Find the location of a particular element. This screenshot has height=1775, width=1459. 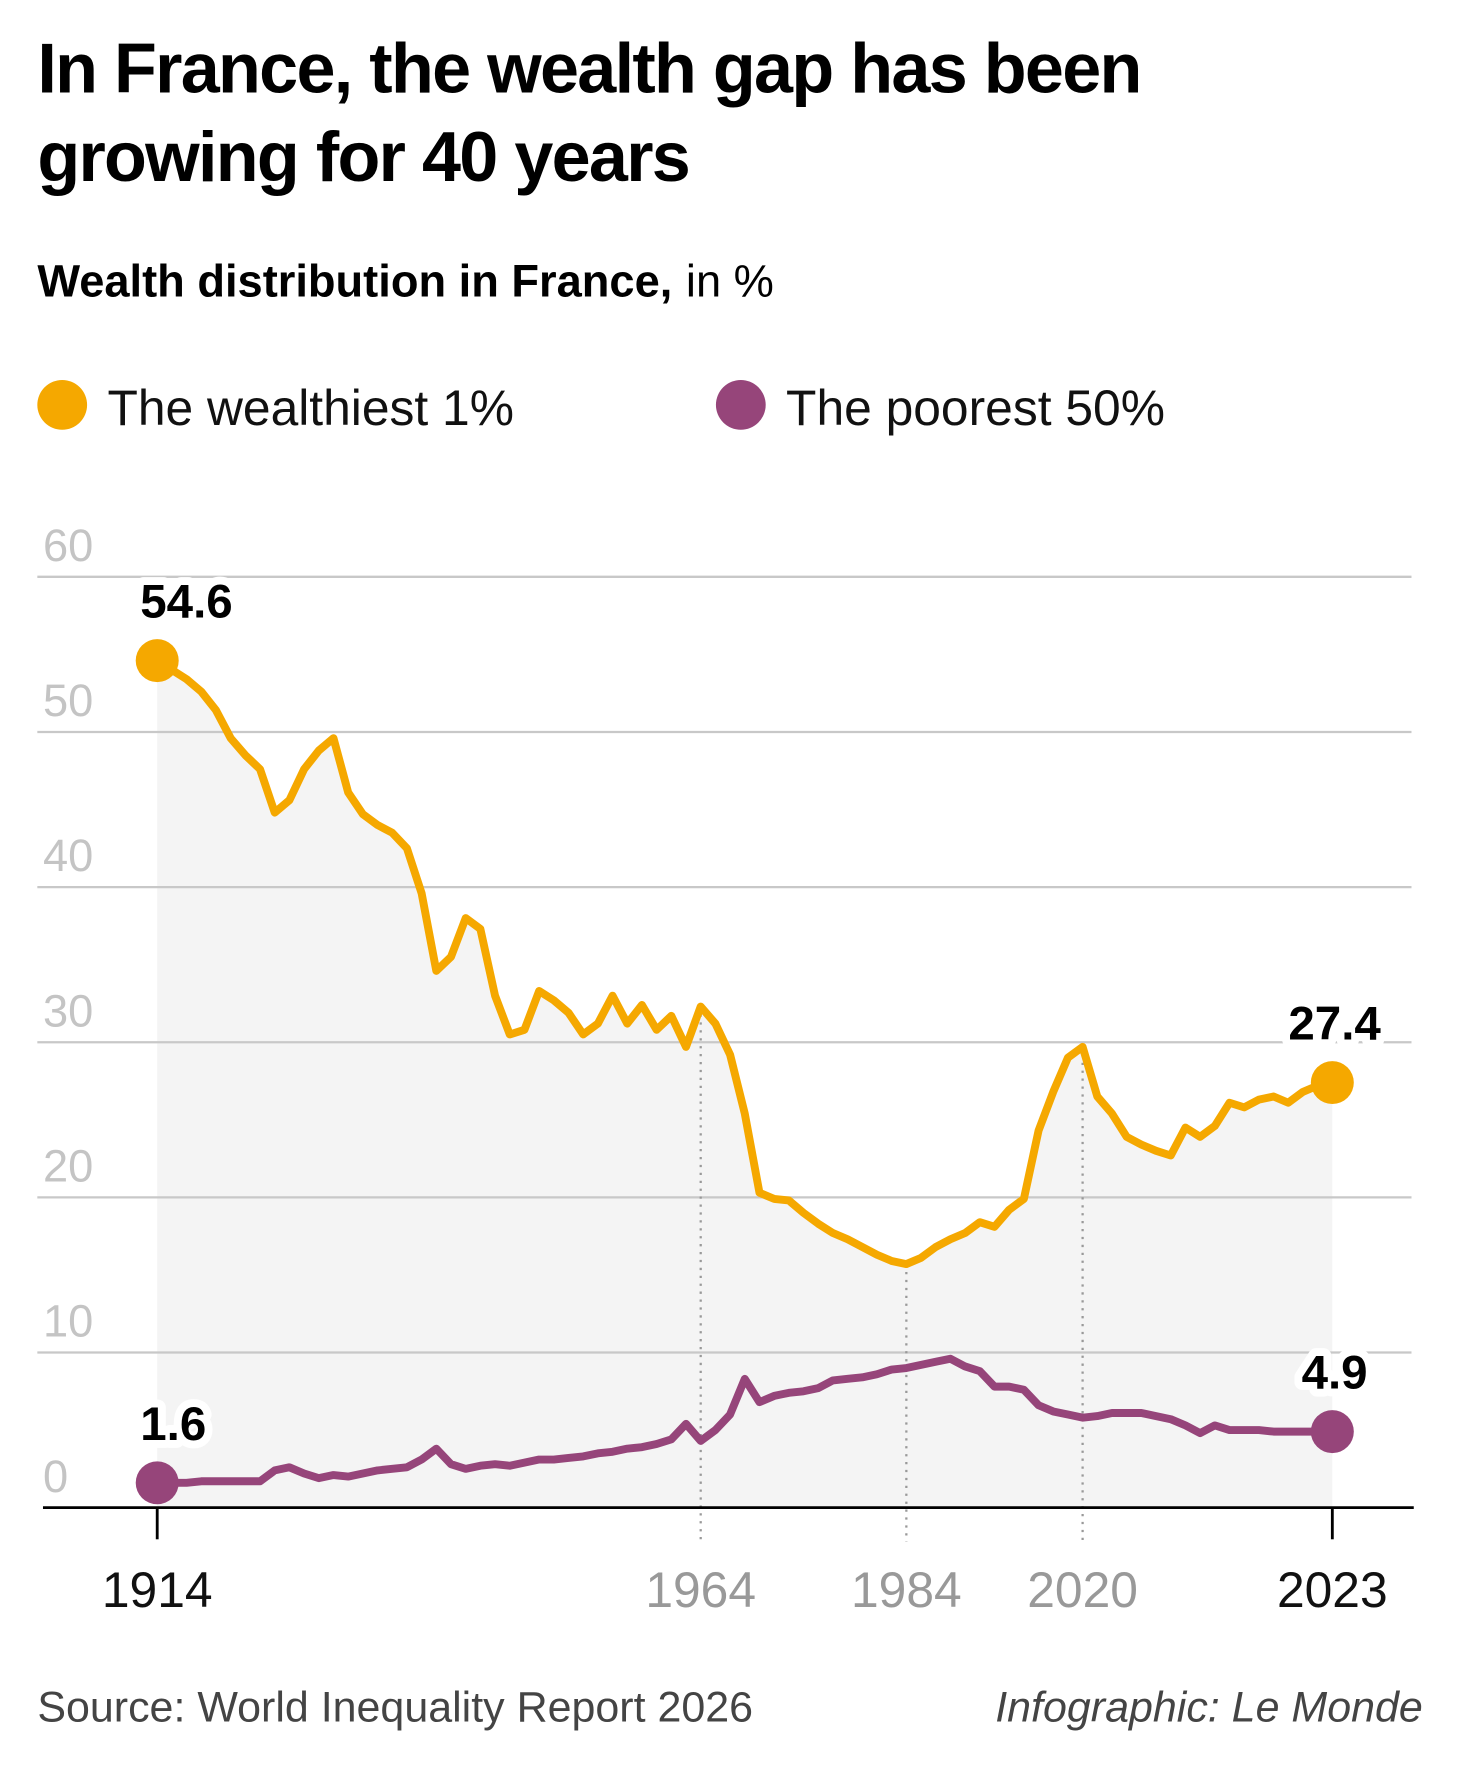

legend-label: The poorest 50% is located at coordinates (975, 408).